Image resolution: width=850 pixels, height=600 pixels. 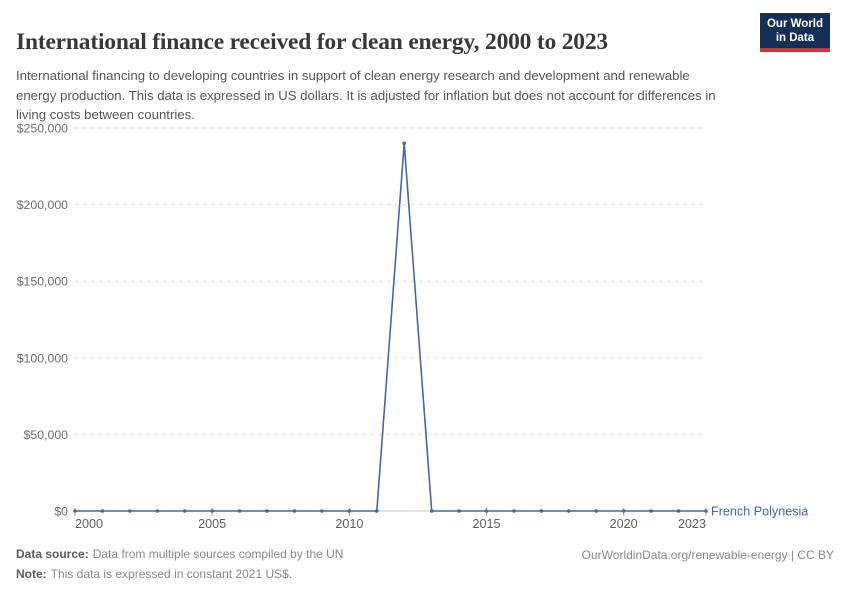 What do you see at coordinates (46, 435) in the screenshot?
I see `y-tick-label: $50,000` at bounding box center [46, 435].